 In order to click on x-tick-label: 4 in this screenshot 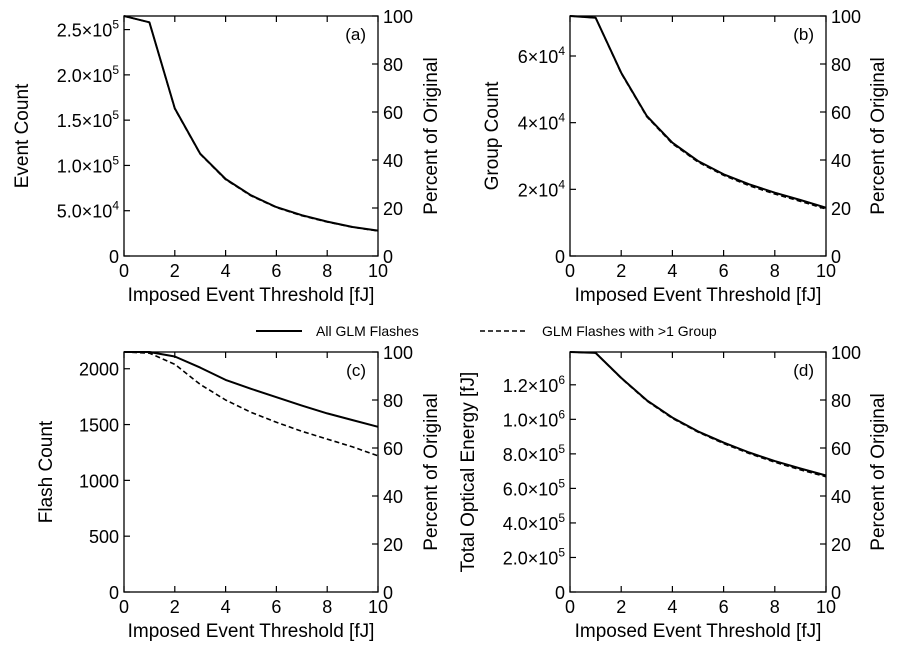, I will do `click(226, 607)`.